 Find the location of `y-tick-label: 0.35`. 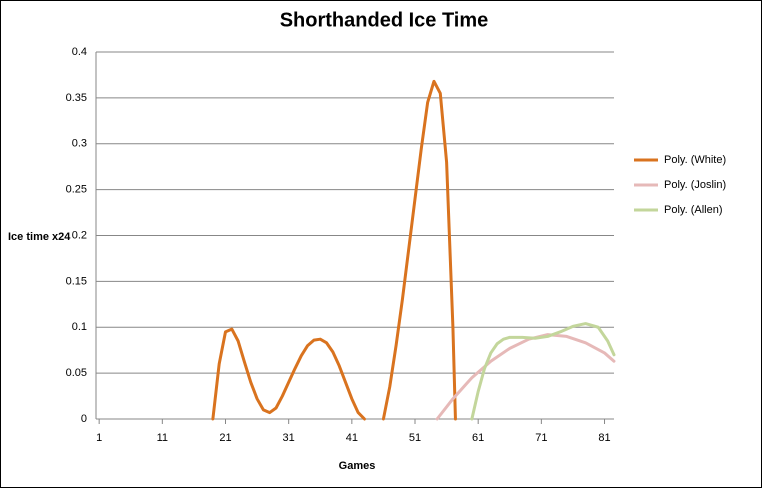

y-tick-label: 0.35 is located at coordinates (76, 98).